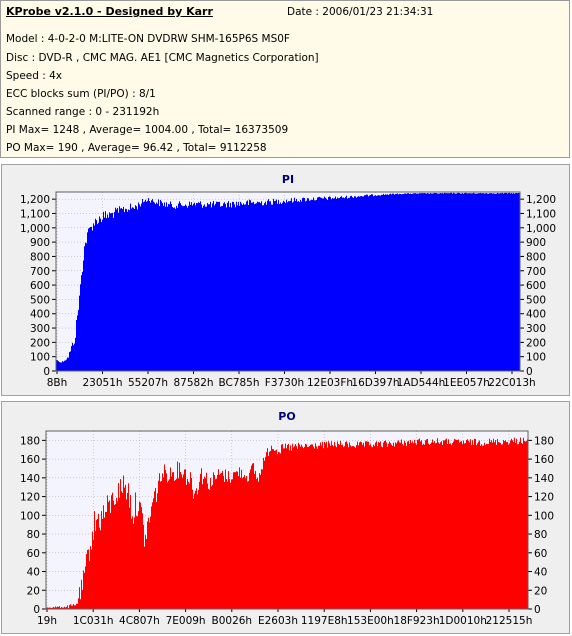 This screenshot has height=636, width=572. Describe the element at coordinates (30, 516) in the screenshot. I see `po-y-tick-label: 100` at that location.